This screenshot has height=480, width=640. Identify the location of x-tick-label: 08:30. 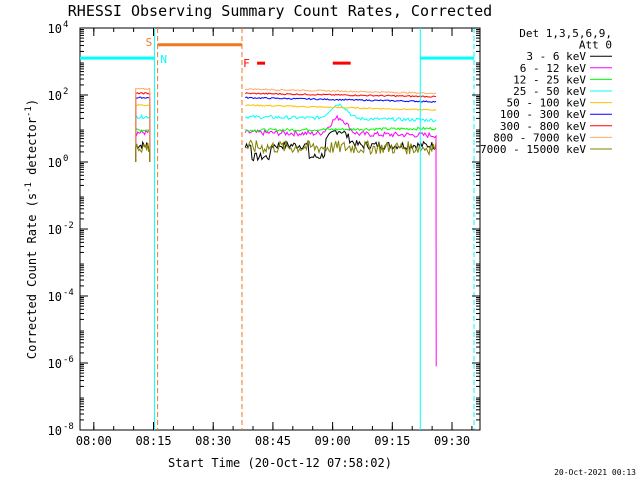
(213, 441).